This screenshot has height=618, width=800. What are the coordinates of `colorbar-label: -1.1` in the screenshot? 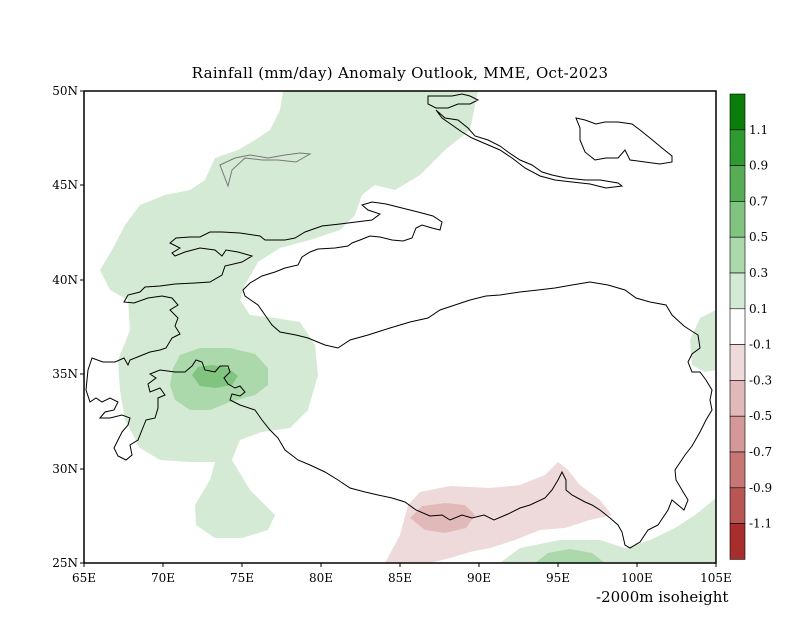 It's located at (760, 524).